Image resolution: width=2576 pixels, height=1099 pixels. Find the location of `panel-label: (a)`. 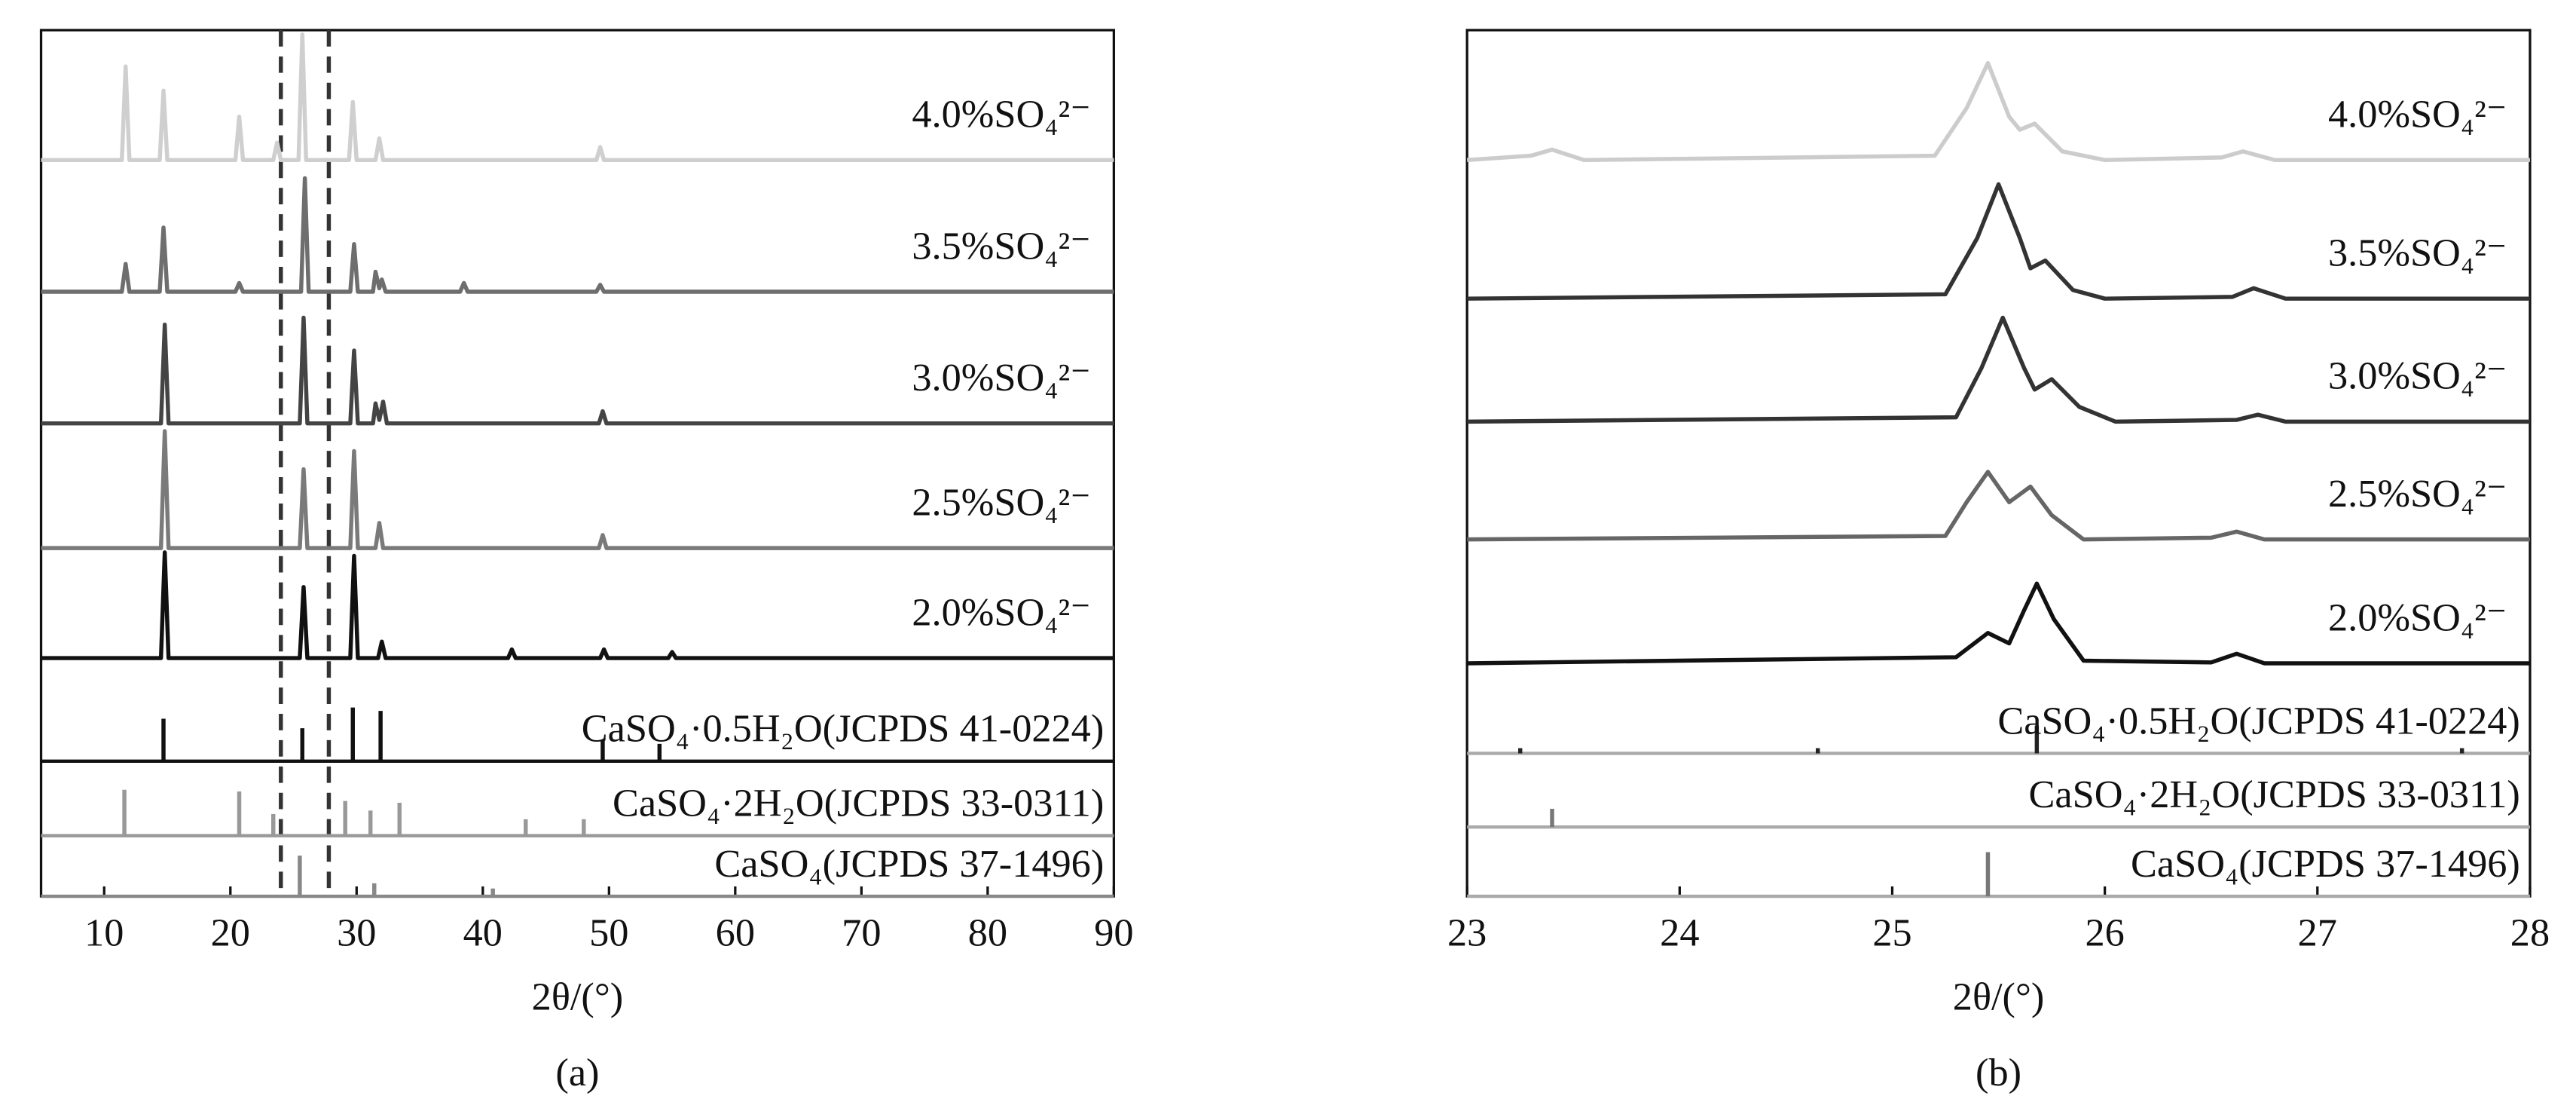

panel-label: (a) is located at coordinates (577, 1072).